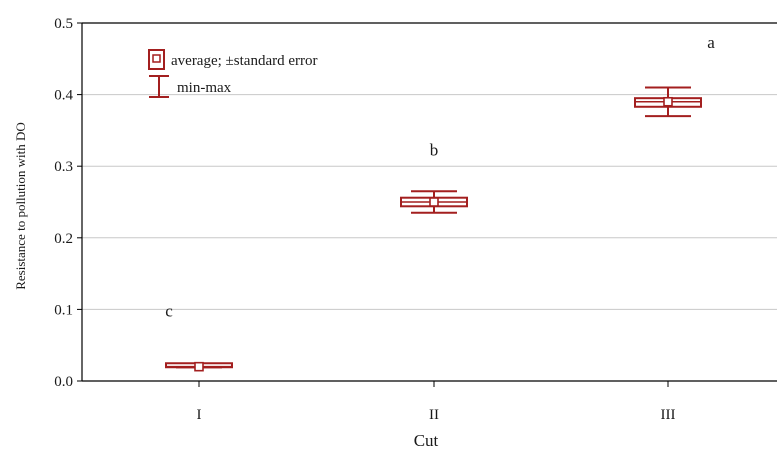 The width and height of the screenshot is (777, 452). I want to click on legend-label-box: average; ±standard error, so click(244, 61).